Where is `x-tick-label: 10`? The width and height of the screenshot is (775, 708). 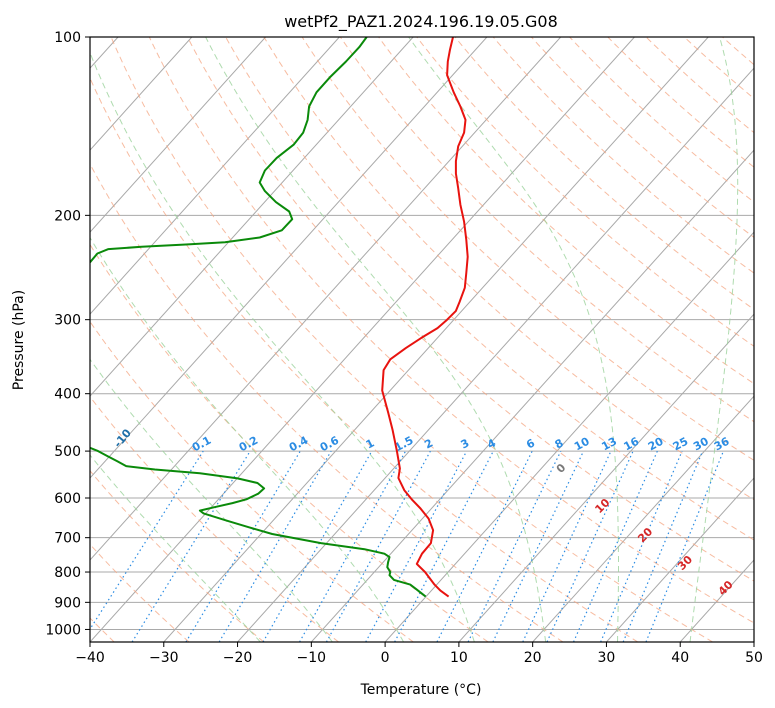
x-tick-label: 10 is located at coordinates (459, 658).